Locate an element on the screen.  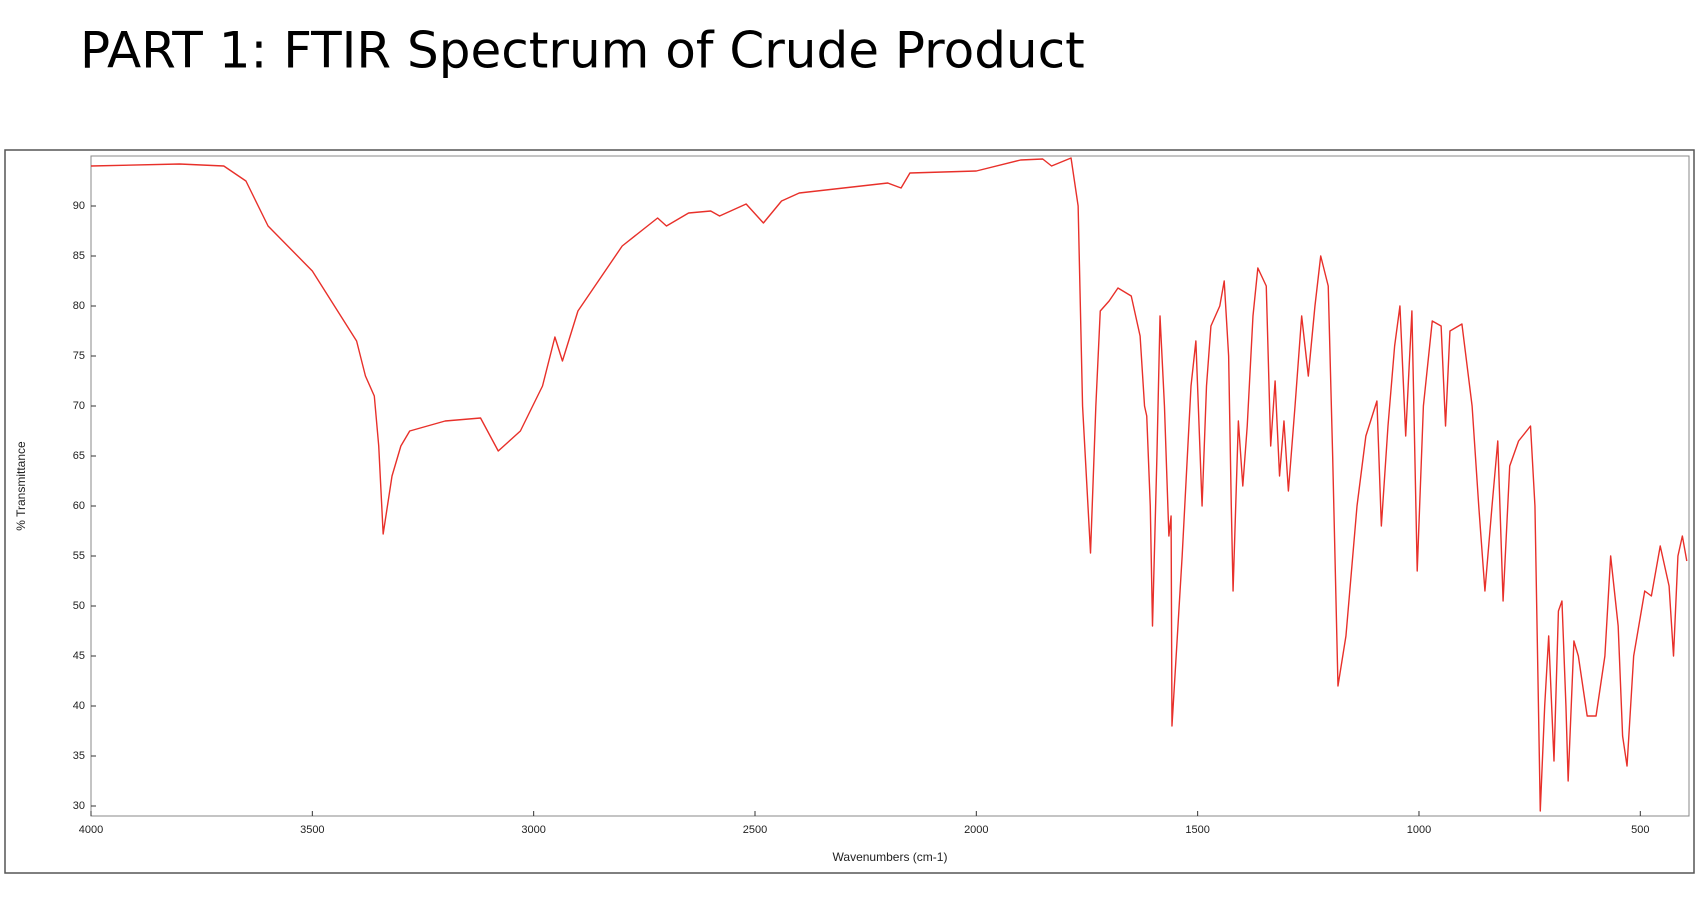
y-axis-label: % Transmittance is located at coordinates (21, 486).